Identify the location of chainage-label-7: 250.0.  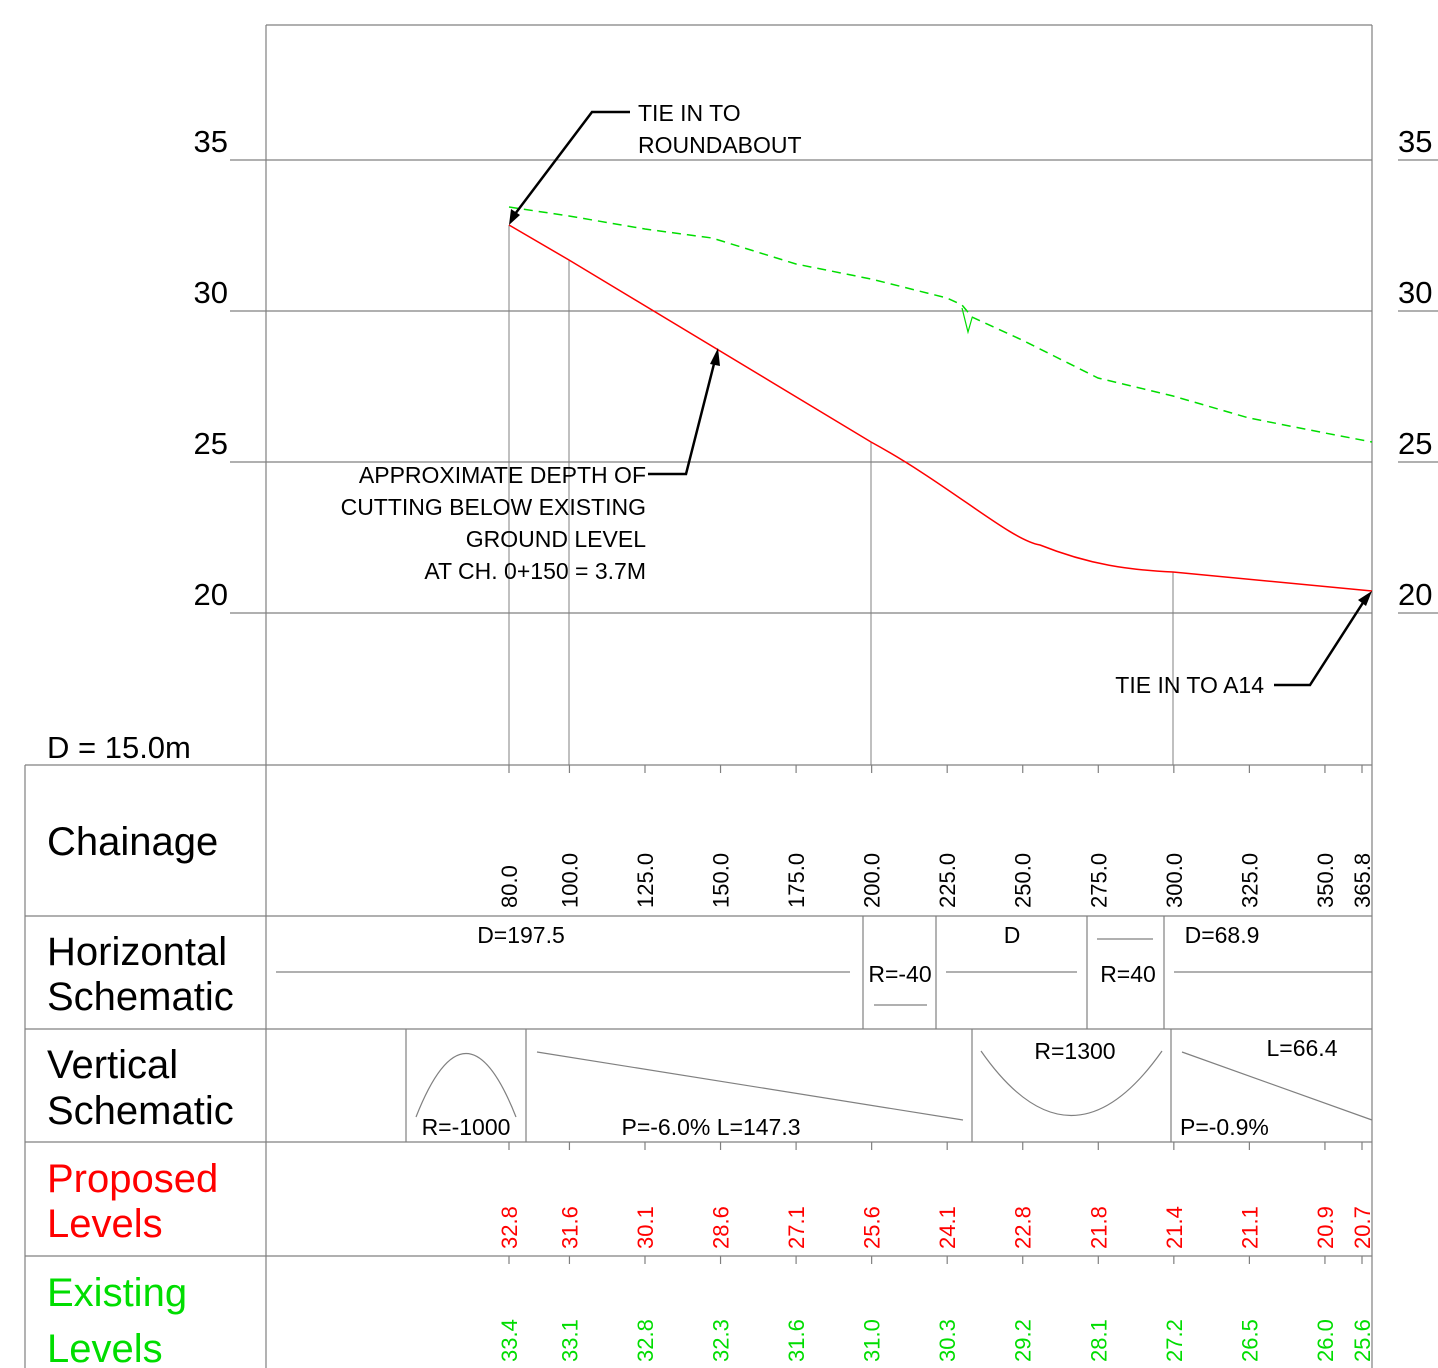
(1023, 880).